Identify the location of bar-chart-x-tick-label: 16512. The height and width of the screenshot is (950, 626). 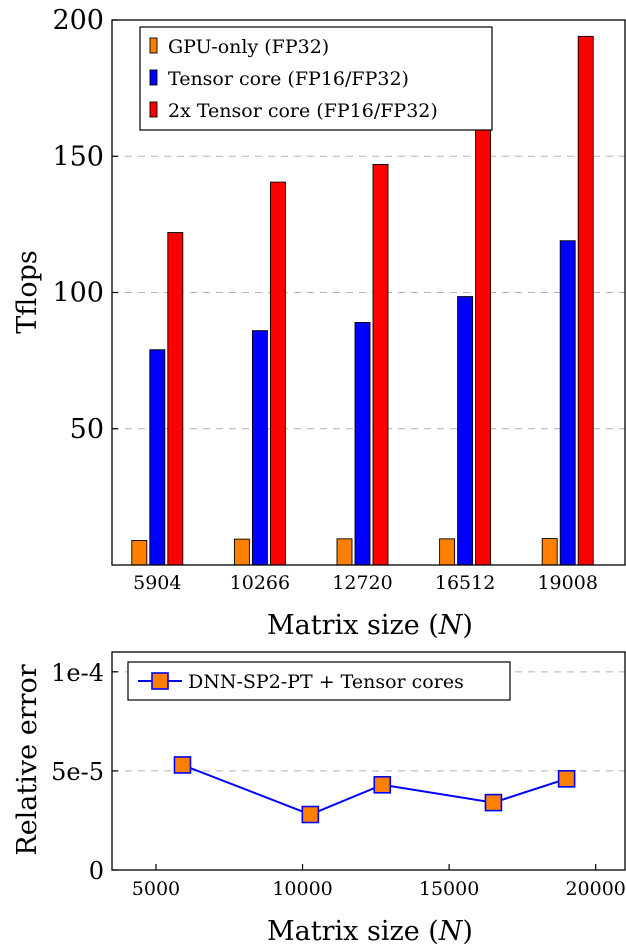
(465, 583).